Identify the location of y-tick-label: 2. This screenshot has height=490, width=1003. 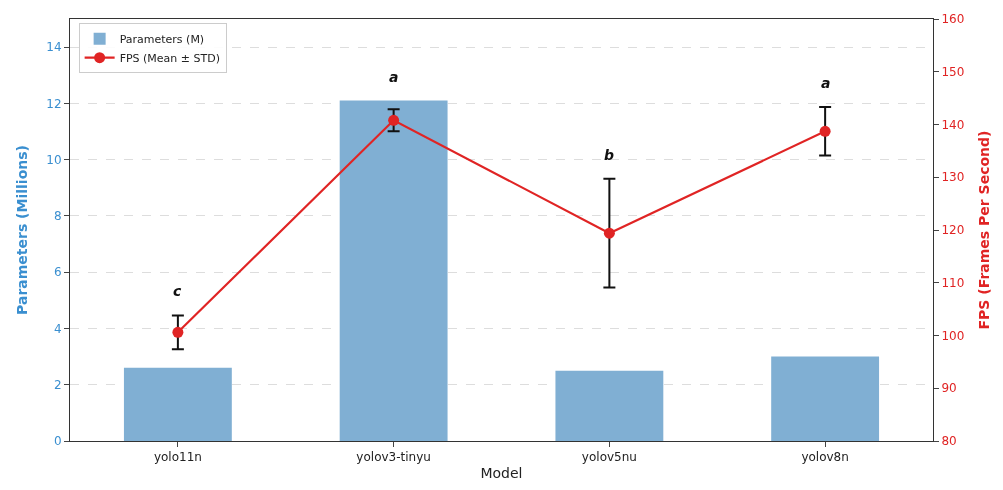
(57, 384).